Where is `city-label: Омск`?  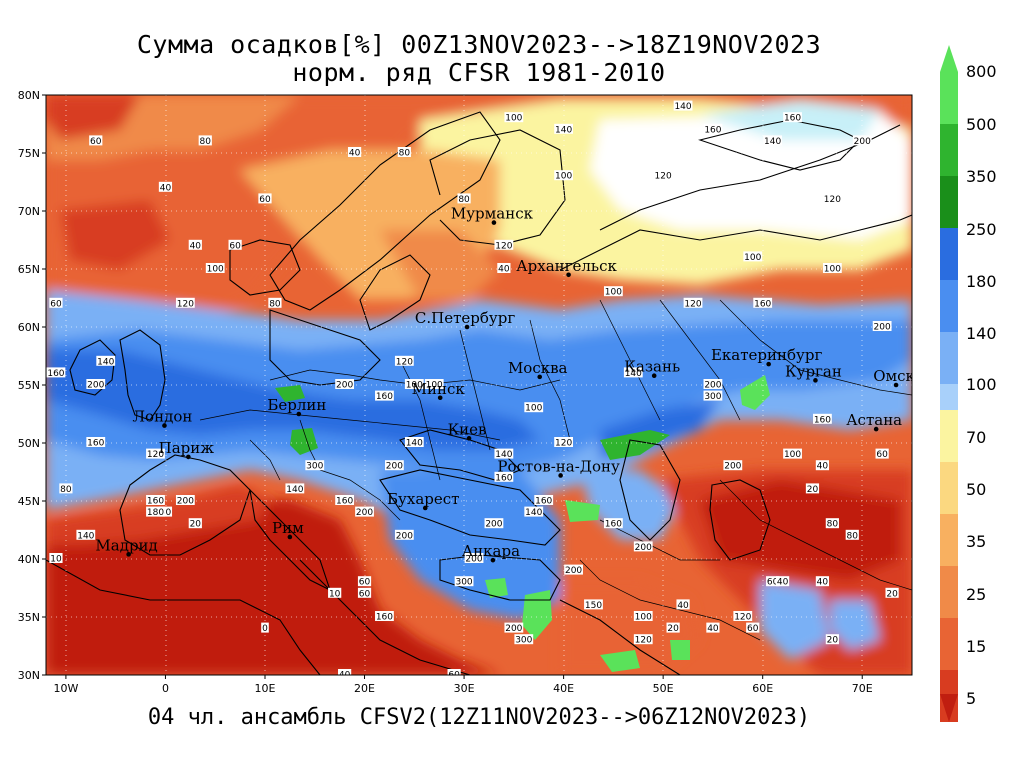
city-label: Омск is located at coordinates (894, 376).